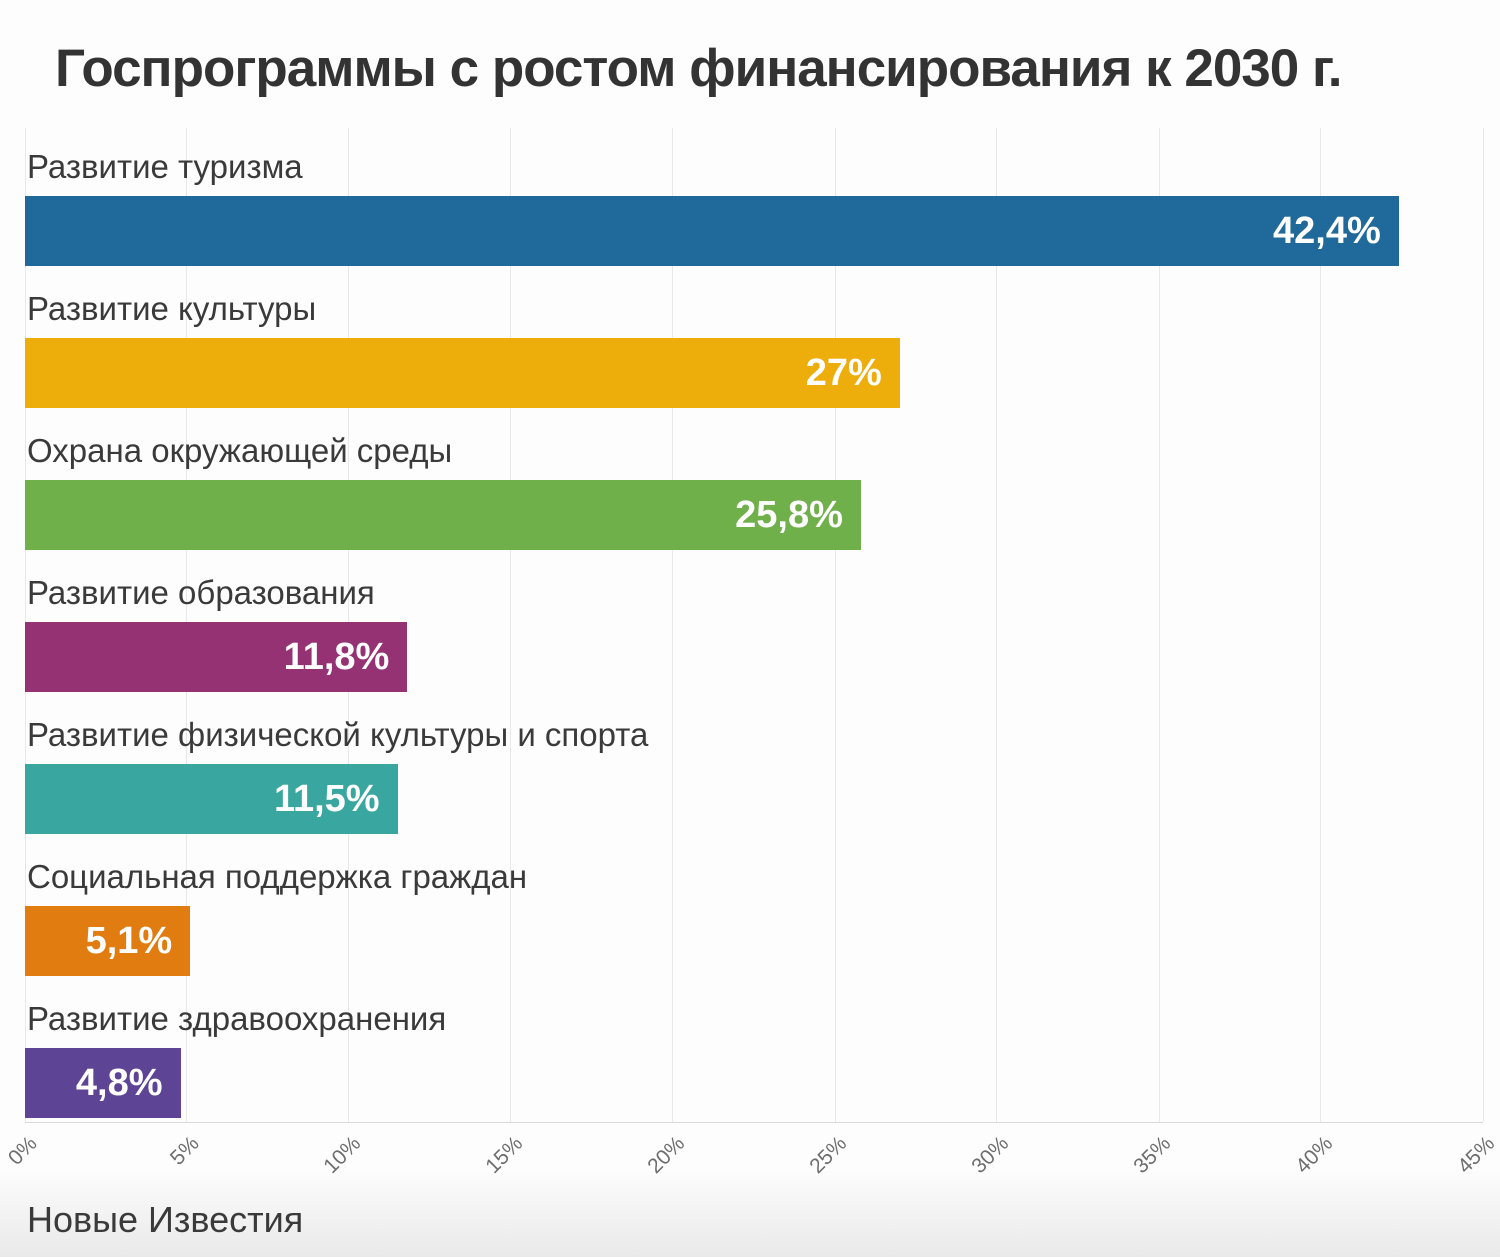 The width and height of the screenshot is (1500, 1257). I want to click on value-label: 25,8%, so click(789, 514).